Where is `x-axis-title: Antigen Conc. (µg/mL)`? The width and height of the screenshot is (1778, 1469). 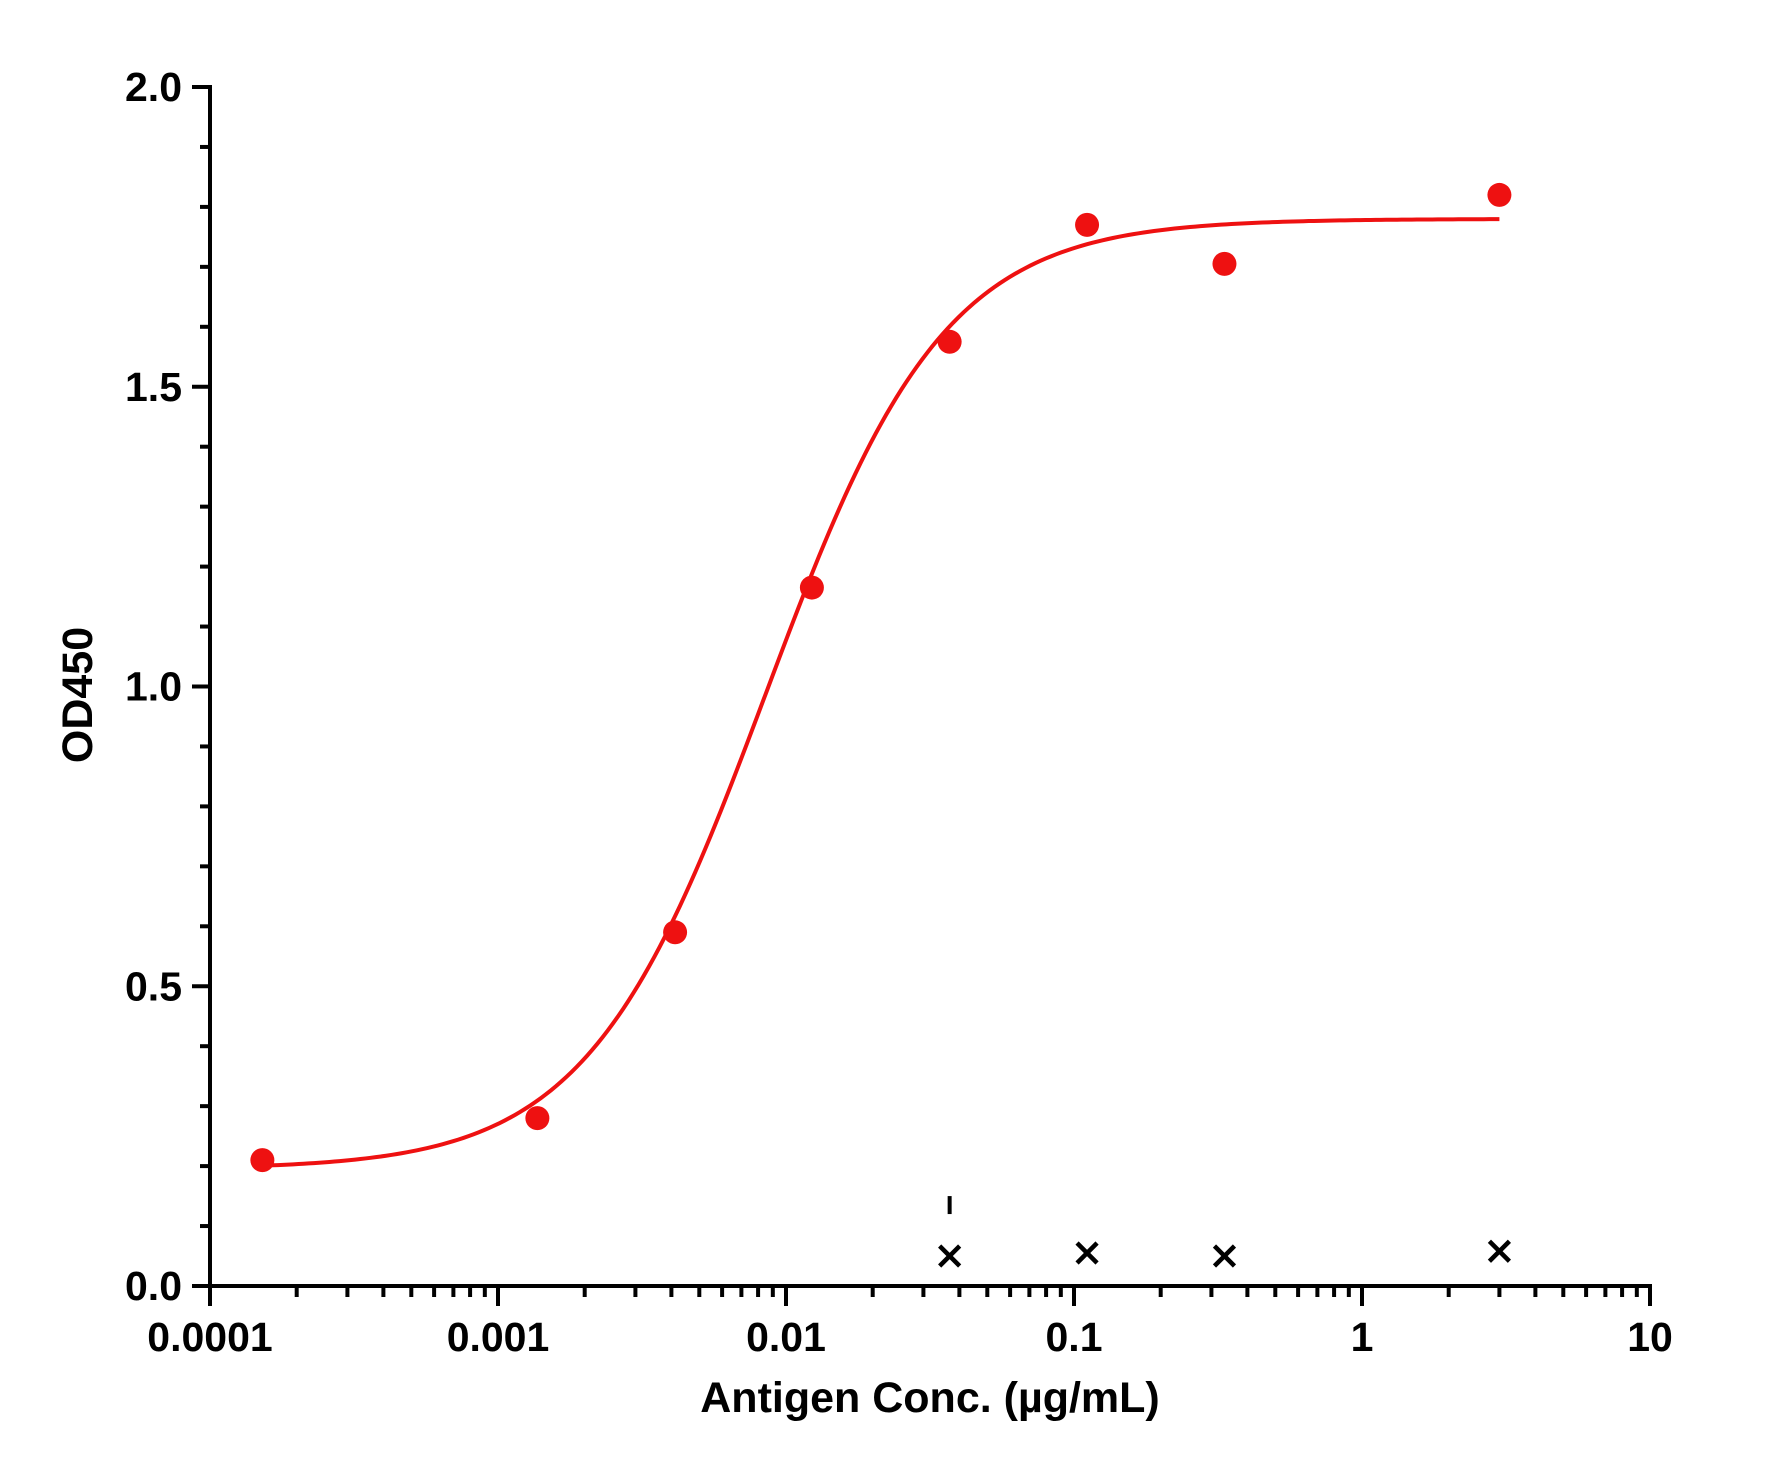 x-axis-title: Antigen Conc. (µg/mL) is located at coordinates (930, 1398).